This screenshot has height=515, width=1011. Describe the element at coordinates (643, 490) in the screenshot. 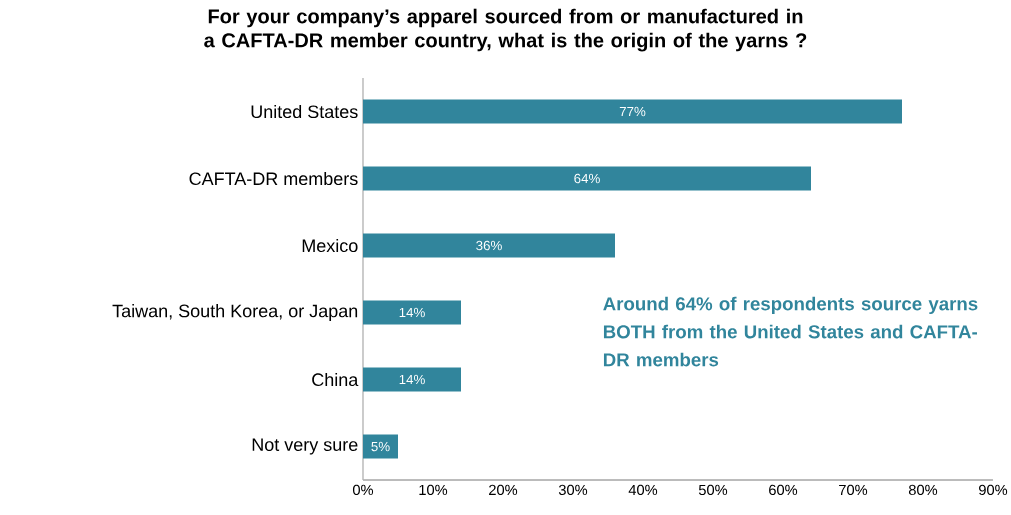

I see `x-tick-label: 40%` at that location.